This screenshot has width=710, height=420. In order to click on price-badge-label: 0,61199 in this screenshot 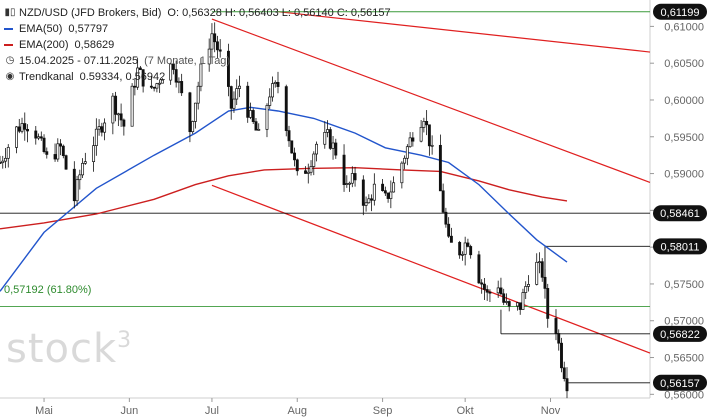, I will do `click(680, 13)`.